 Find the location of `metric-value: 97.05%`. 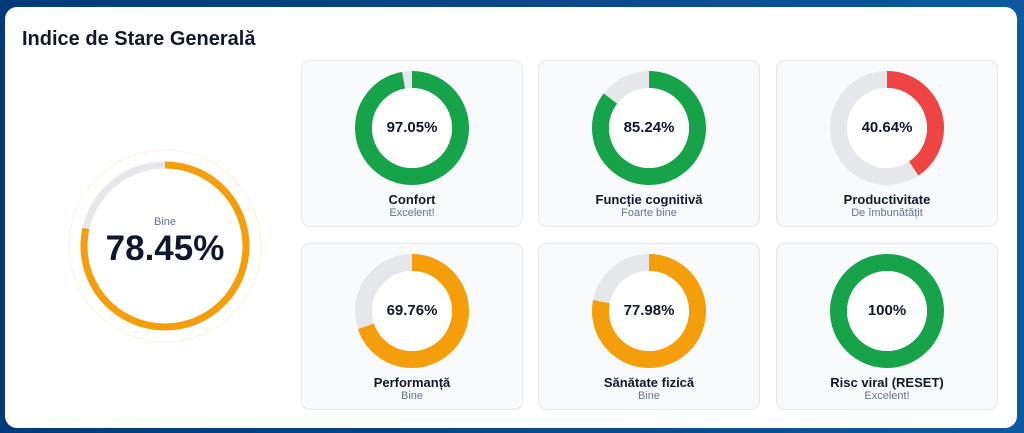

metric-value: 97.05% is located at coordinates (412, 127).